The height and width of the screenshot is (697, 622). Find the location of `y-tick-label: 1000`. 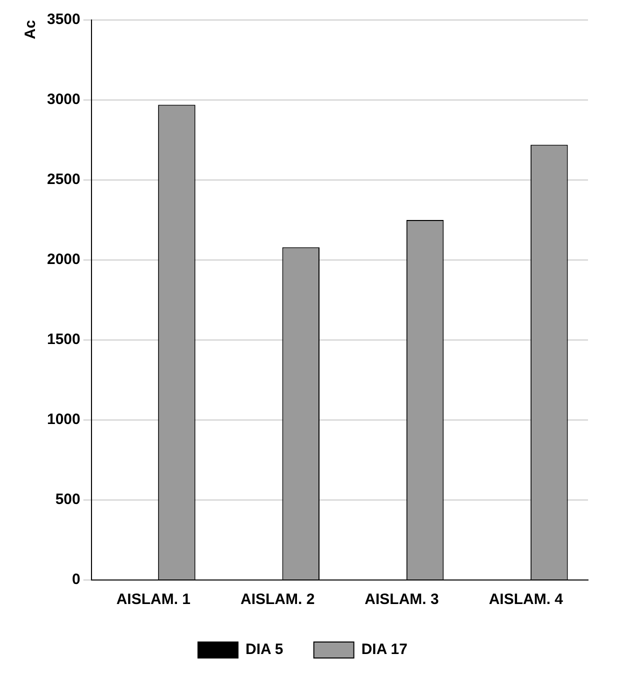

y-tick-label: 1000 is located at coordinates (63, 419).